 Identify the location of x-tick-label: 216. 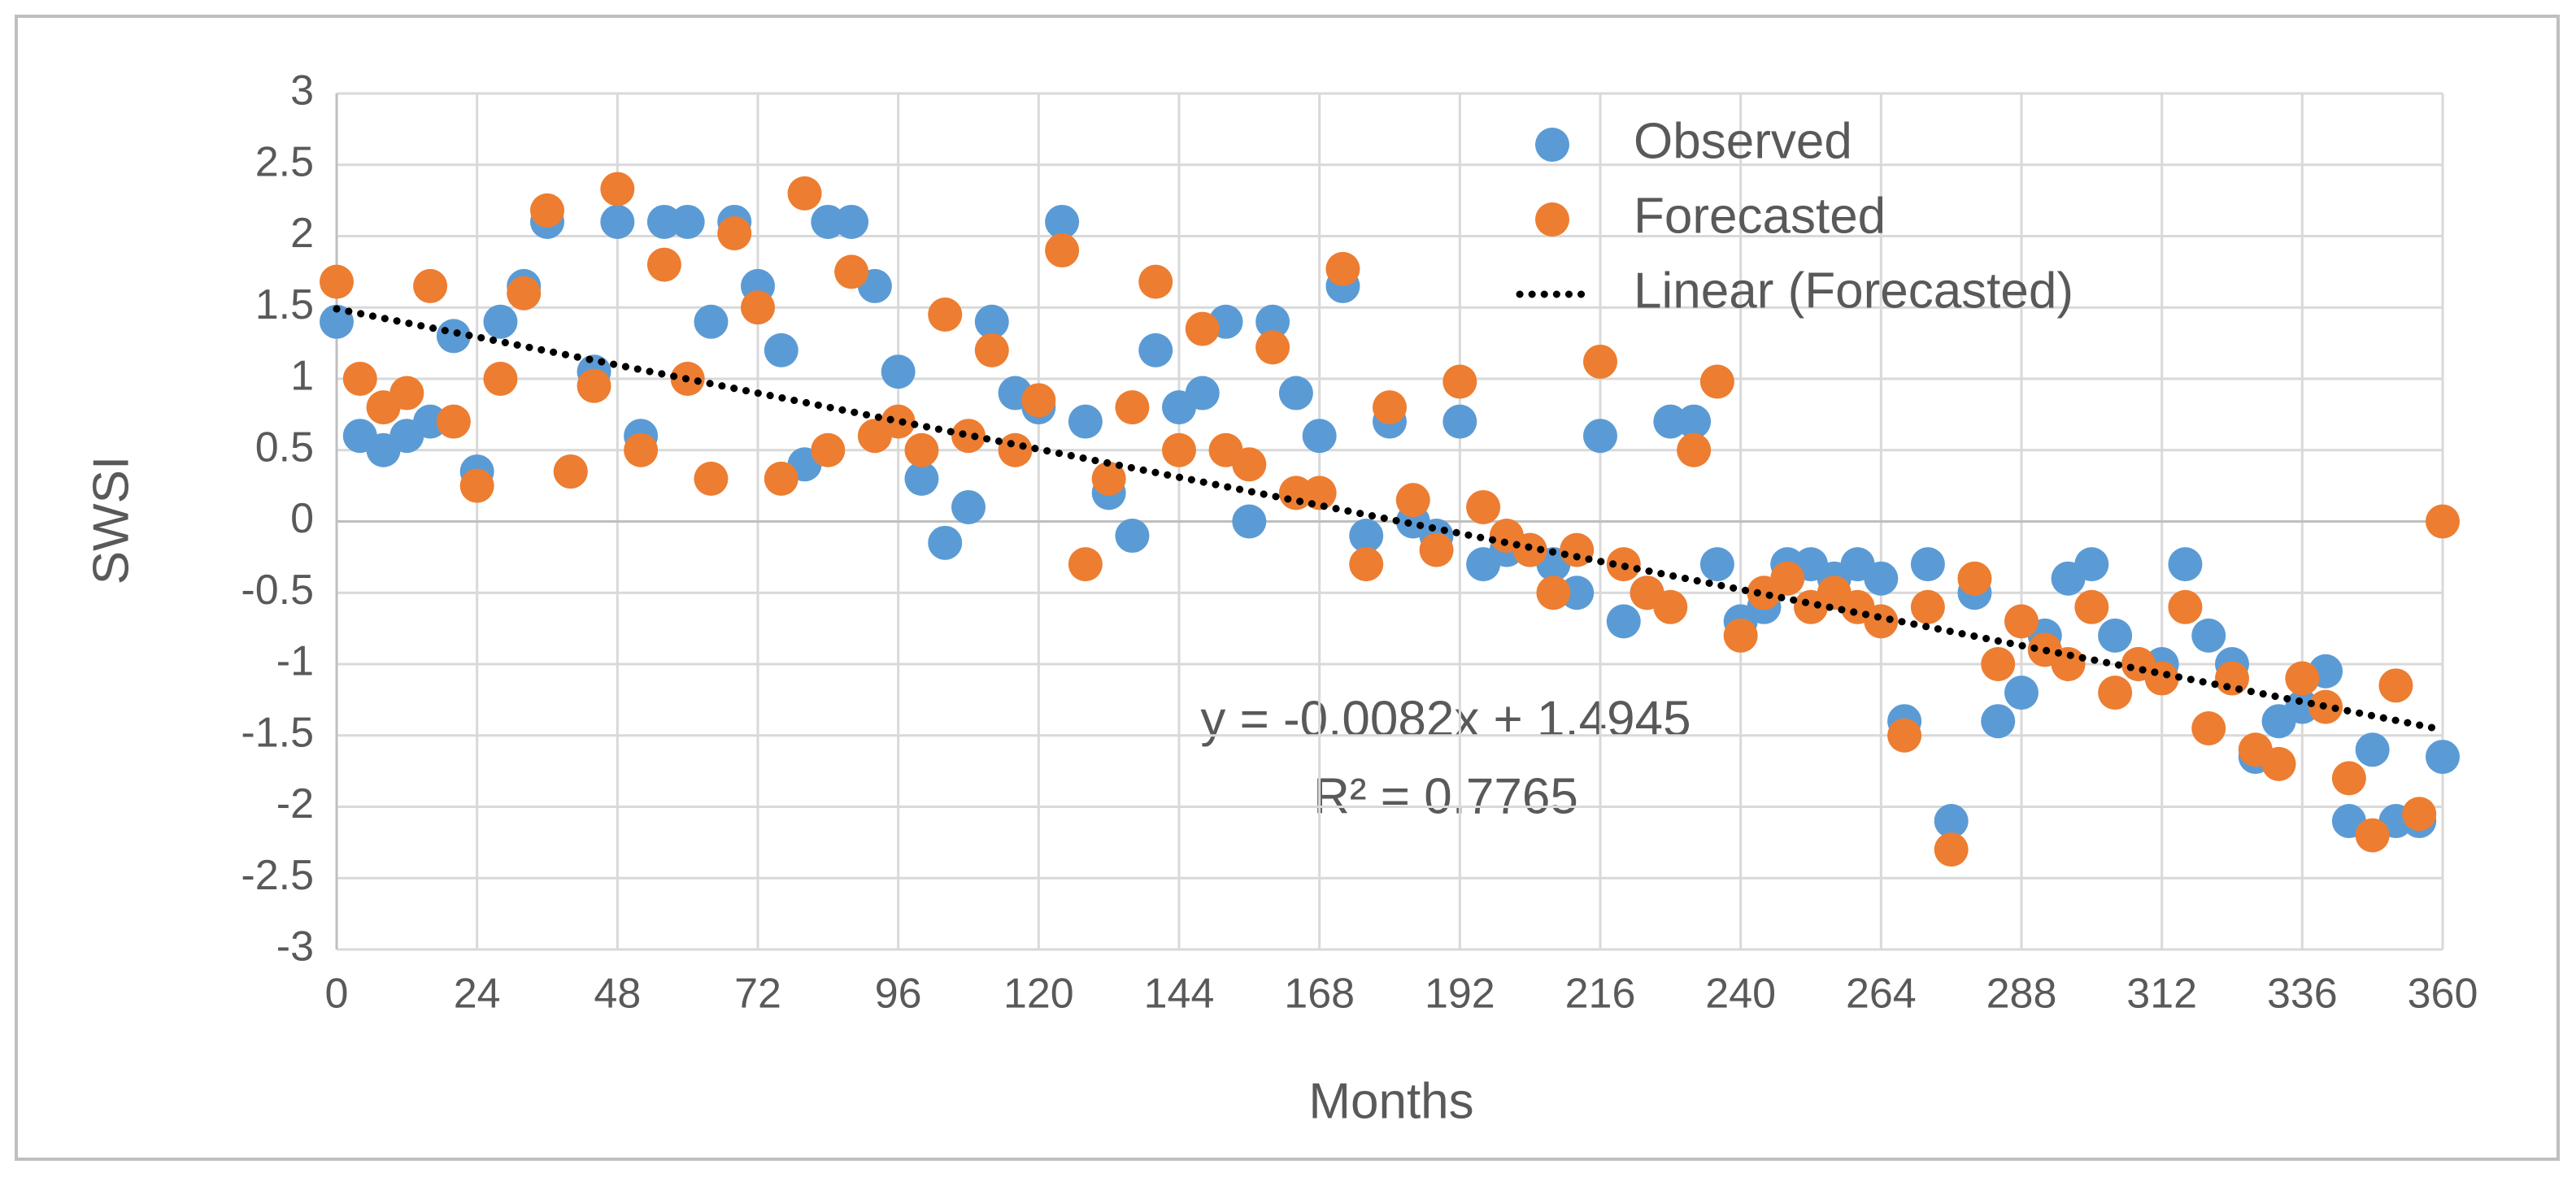
(1601, 995).